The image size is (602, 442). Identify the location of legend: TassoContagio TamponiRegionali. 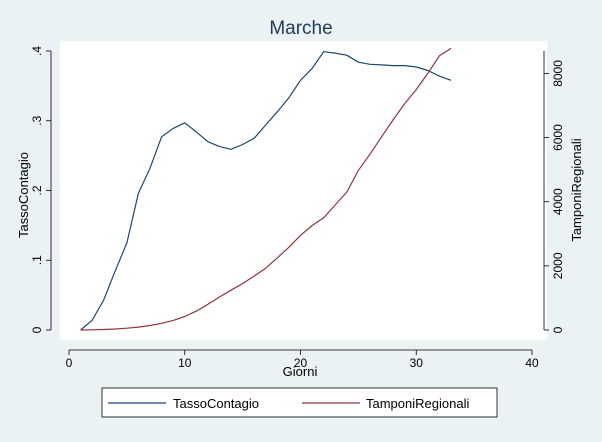
(299, 402).